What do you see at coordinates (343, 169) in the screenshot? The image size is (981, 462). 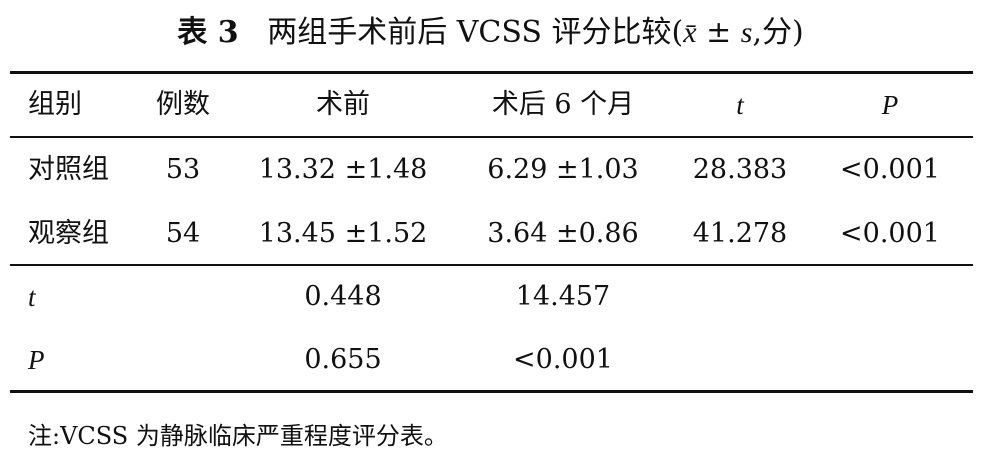 I see `table-cell: 13.32 ±1.48` at bounding box center [343, 169].